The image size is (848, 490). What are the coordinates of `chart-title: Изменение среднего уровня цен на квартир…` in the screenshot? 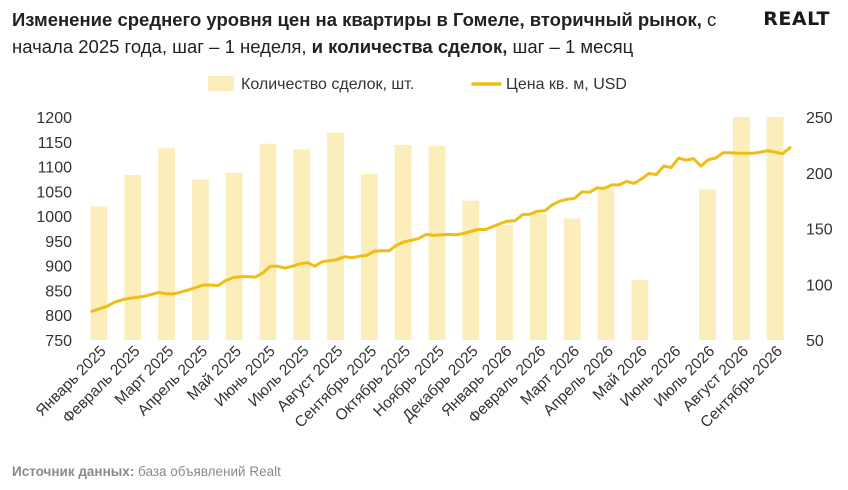 It's located at (372, 33).